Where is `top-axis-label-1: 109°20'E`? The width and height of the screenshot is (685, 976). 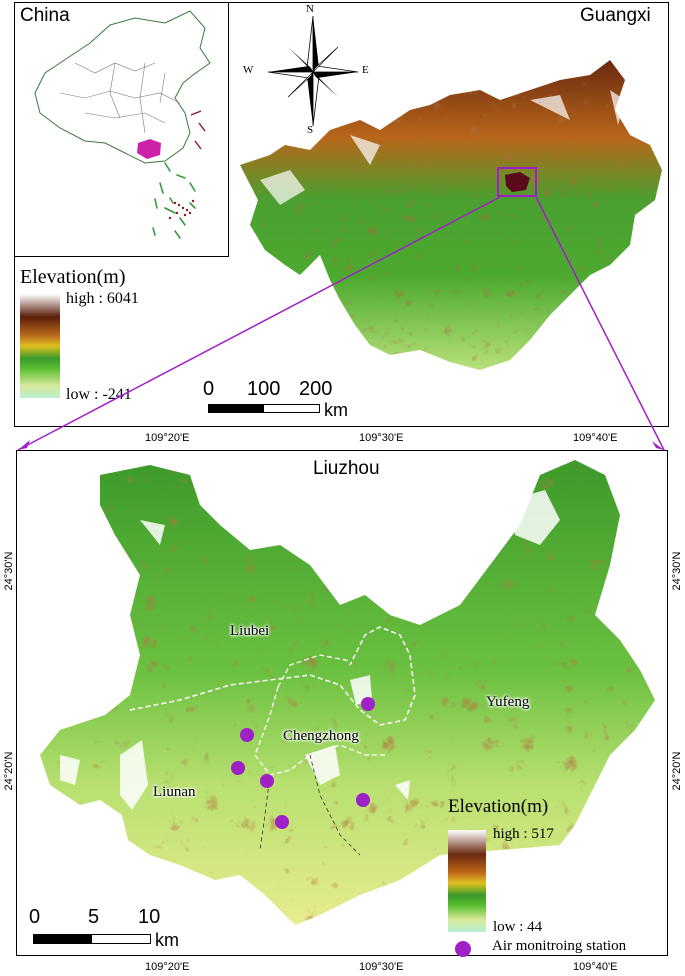
top-axis-label-1: 109°20'E is located at coordinates (167, 438).